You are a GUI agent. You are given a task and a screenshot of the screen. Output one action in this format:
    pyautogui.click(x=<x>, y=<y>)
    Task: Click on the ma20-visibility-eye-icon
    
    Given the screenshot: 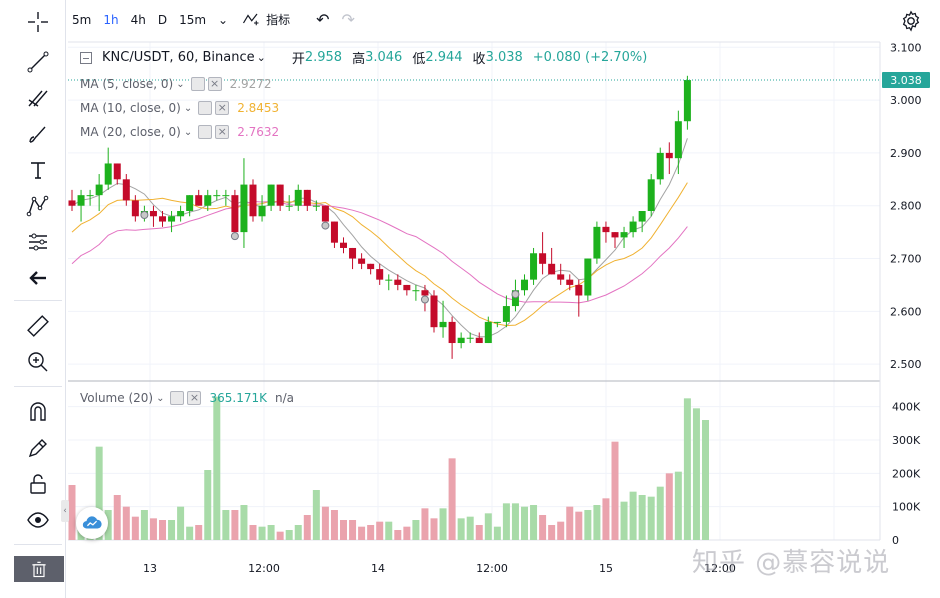 What is the action you would take?
    pyautogui.click(x=205, y=132)
    